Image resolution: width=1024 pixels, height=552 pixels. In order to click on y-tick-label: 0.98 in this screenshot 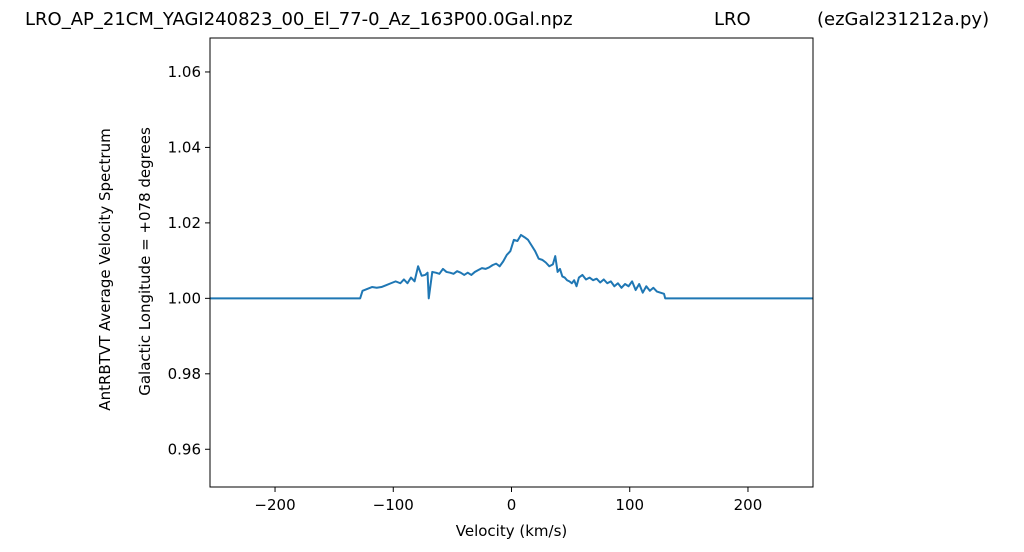, I will do `click(184, 374)`.